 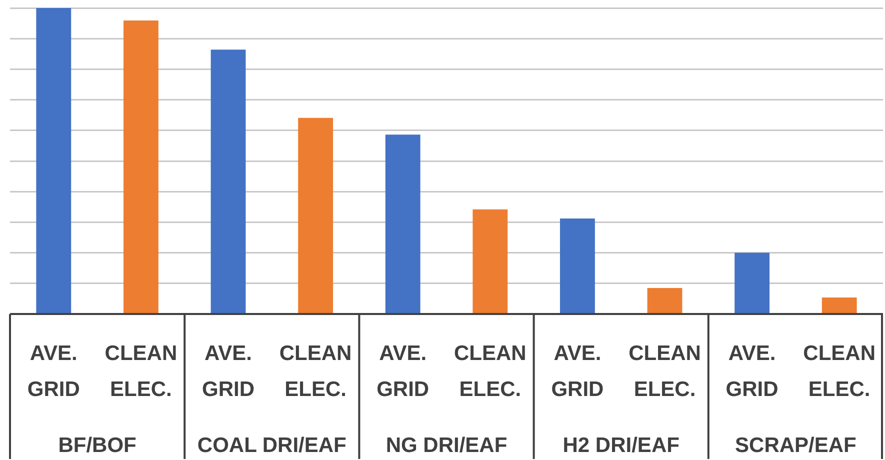 What do you see at coordinates (621, 445) in the screenshot?
I see `x-tick-label: H2 DRI/EAF` at bounding box center [621, 445].